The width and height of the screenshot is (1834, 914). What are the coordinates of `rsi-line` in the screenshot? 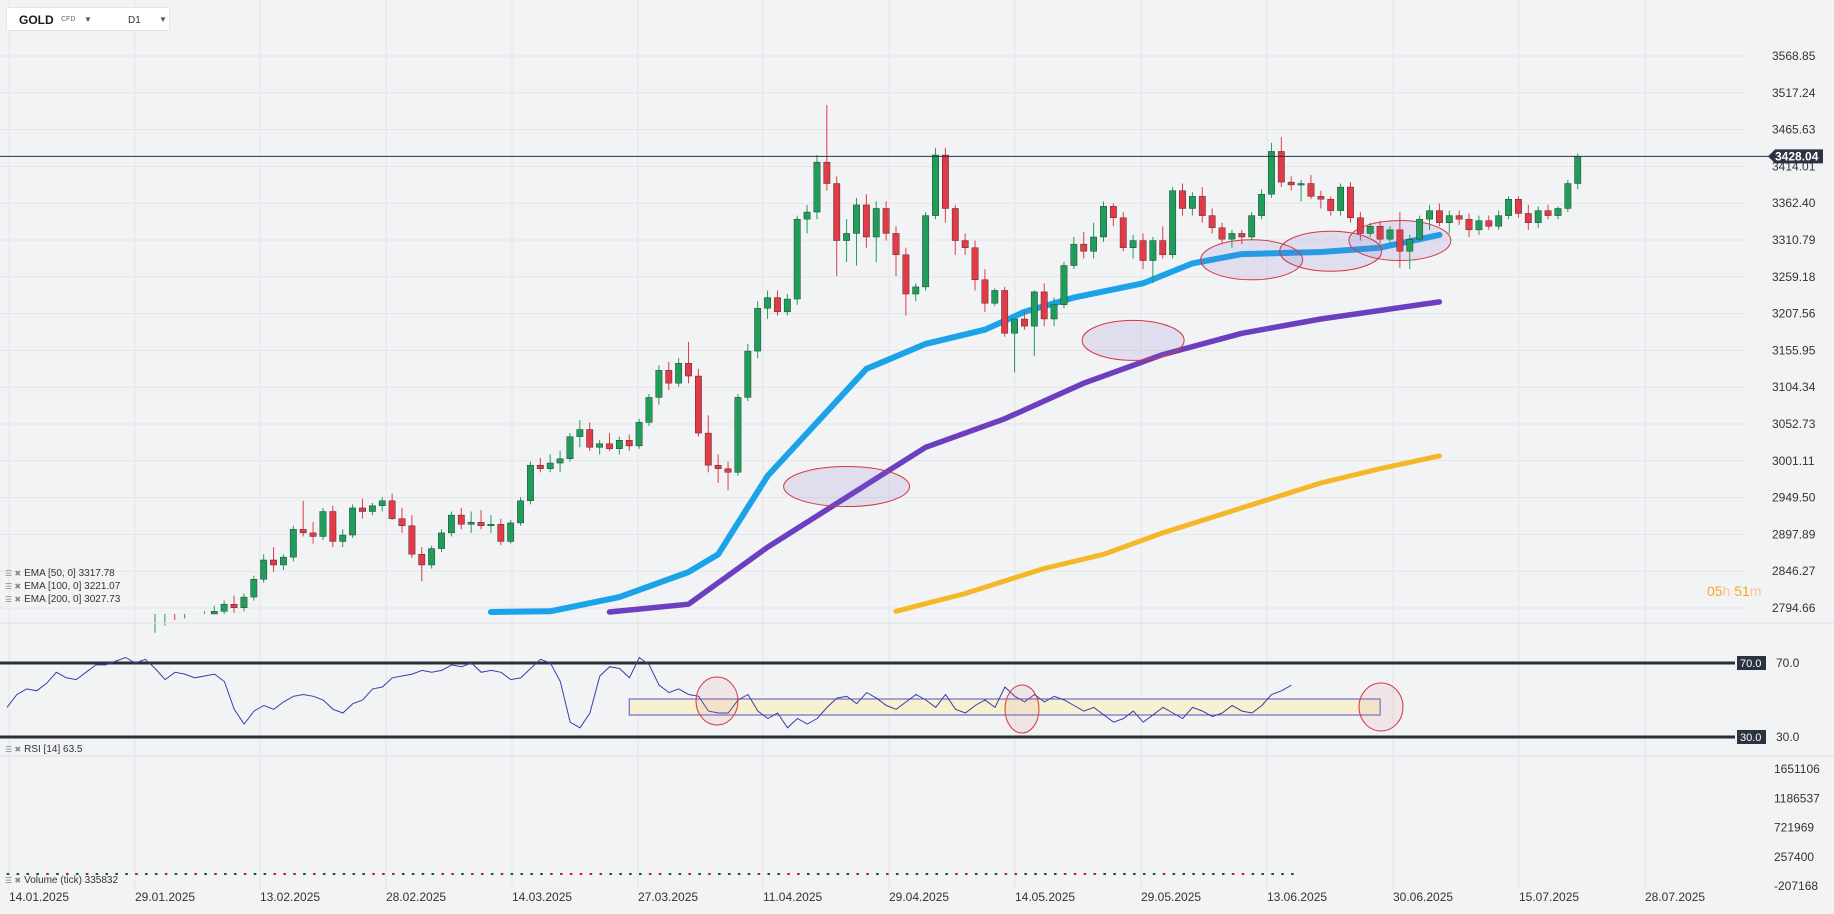 It's located at (649, 692).